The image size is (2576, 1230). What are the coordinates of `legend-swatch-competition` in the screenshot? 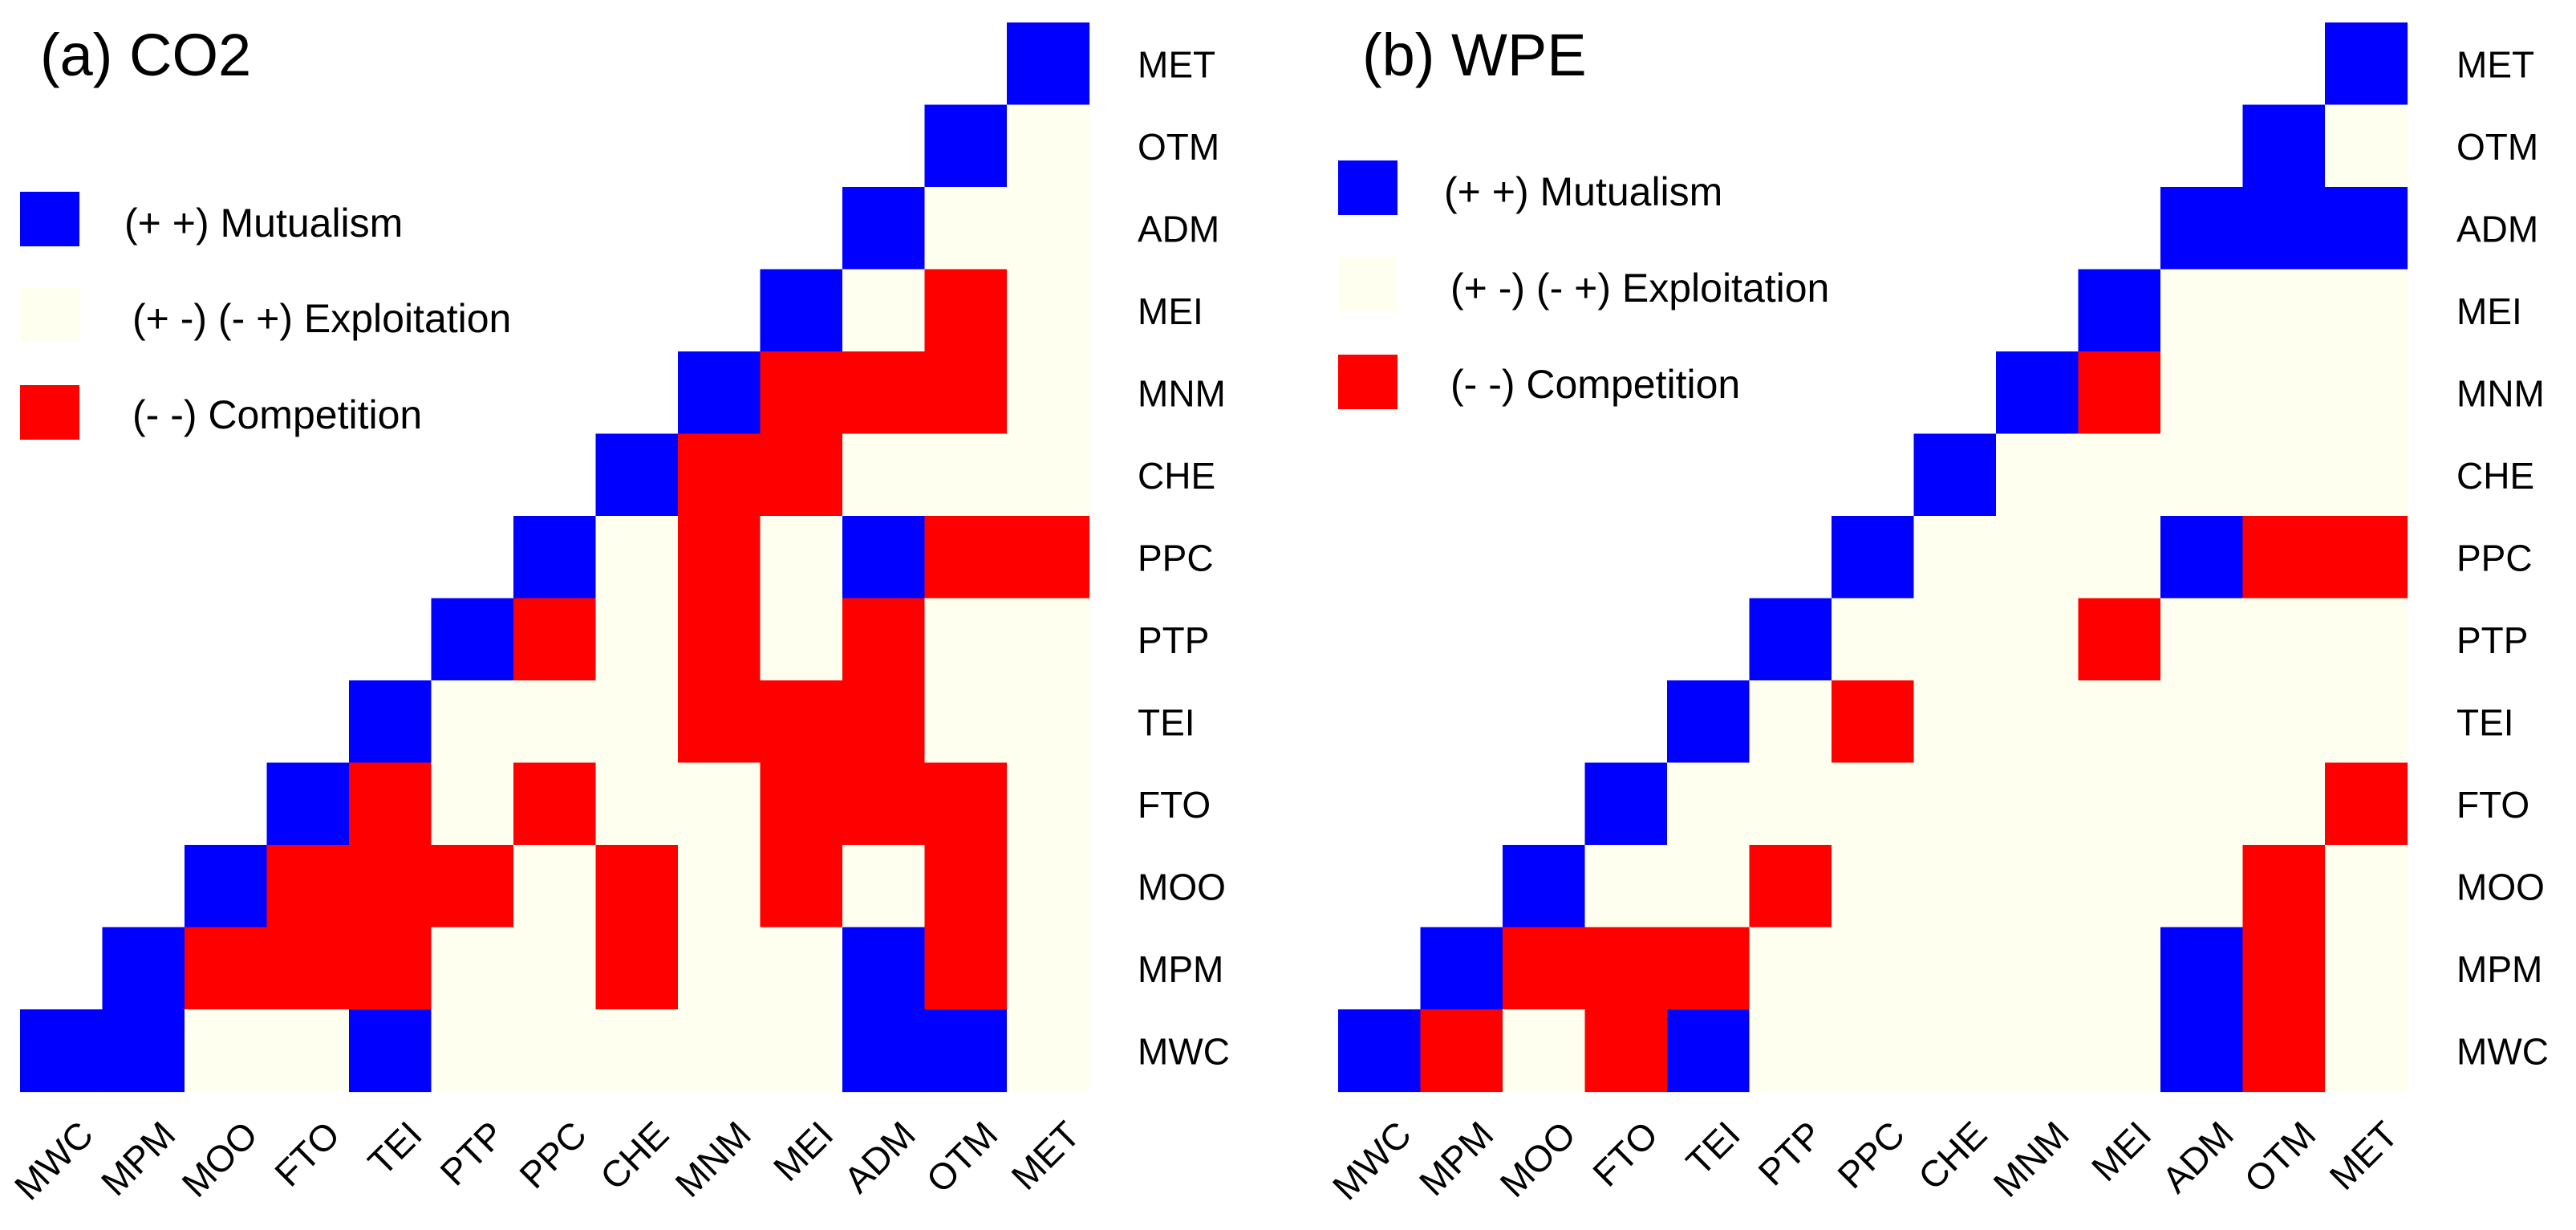 It's located at (49, 412).